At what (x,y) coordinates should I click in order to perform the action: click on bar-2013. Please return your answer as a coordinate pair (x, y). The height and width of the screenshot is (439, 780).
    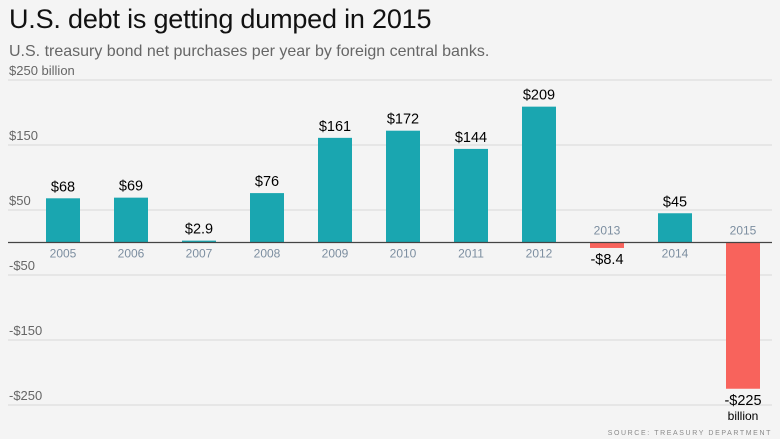
    Looking at the image, I should click on (607, 245).